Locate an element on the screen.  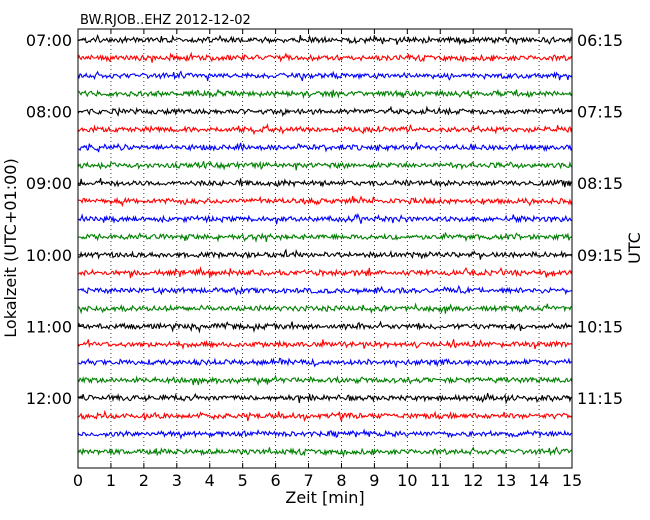
right-utc-label: 11:15 is located at coordinates (600, 398).